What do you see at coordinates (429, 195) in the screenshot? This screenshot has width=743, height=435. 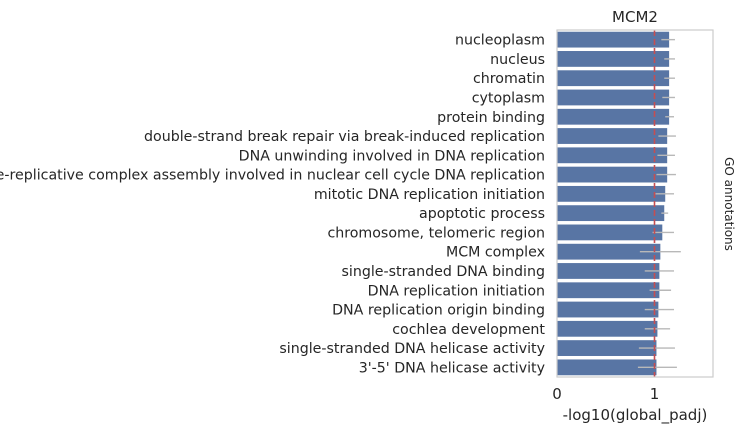 I see `category-label: mitotic DNA replication initiation` at bounding box center [429, 195].